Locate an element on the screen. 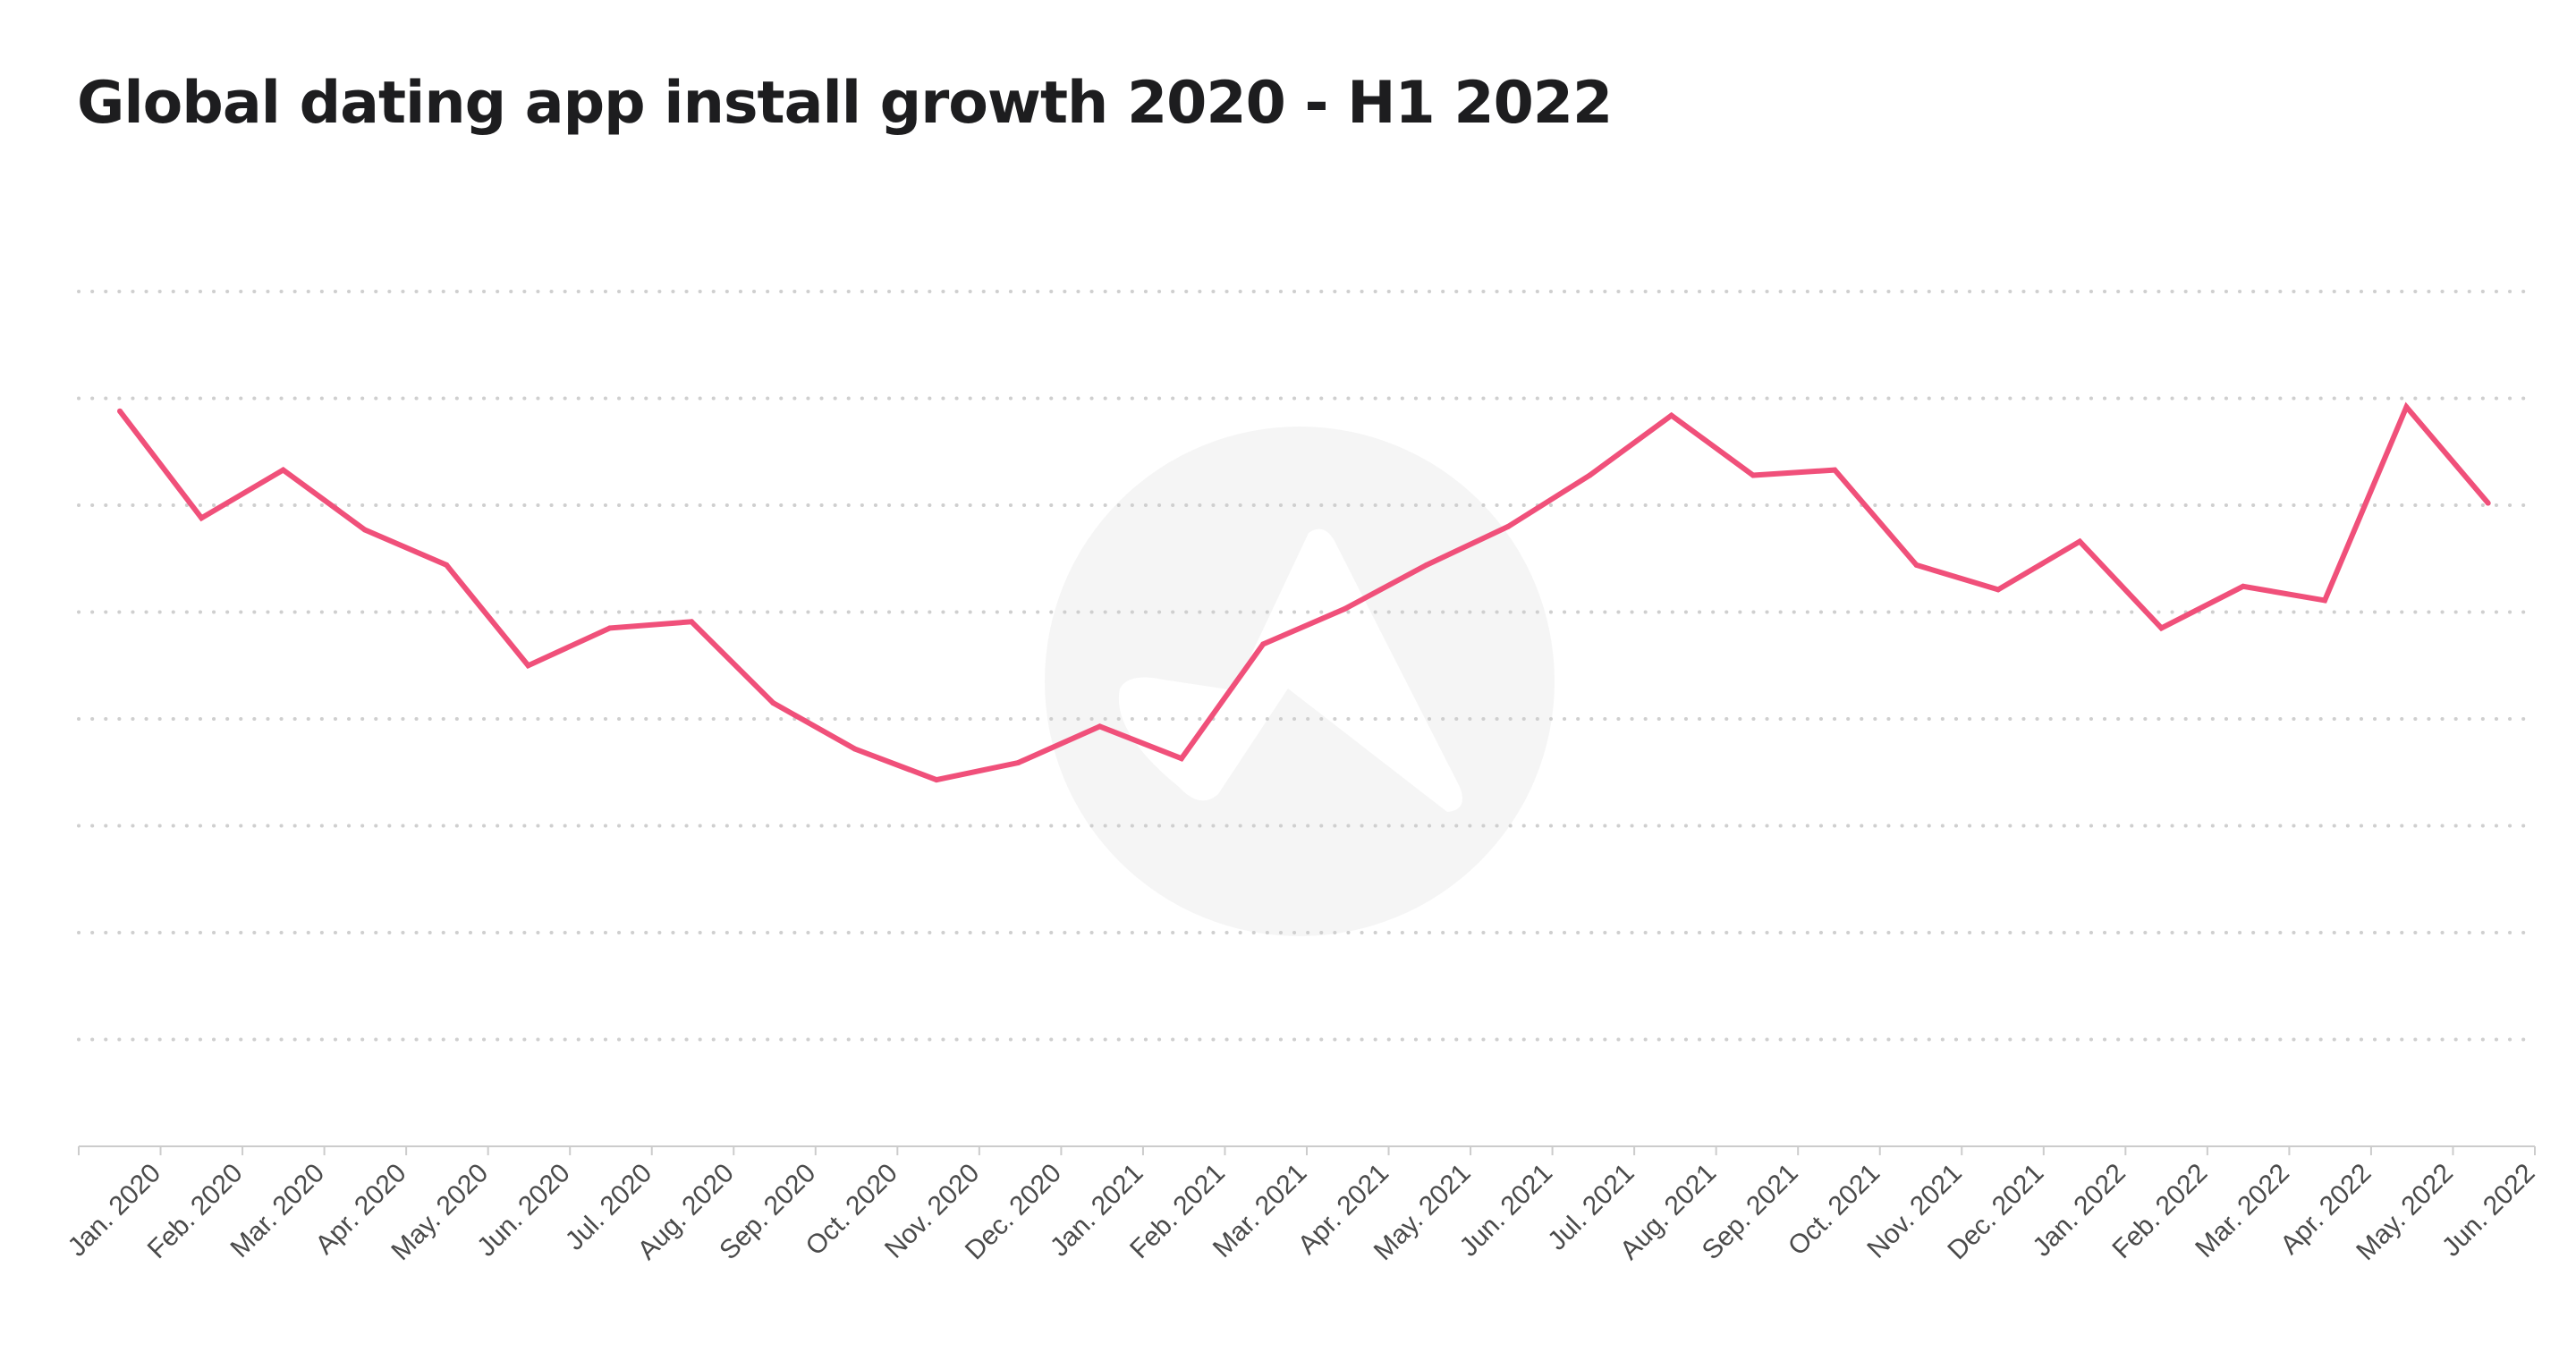 The height and width of the screenshot is (1352, 2576). watermark-logo-icon is located at coordinates (1300, 681).